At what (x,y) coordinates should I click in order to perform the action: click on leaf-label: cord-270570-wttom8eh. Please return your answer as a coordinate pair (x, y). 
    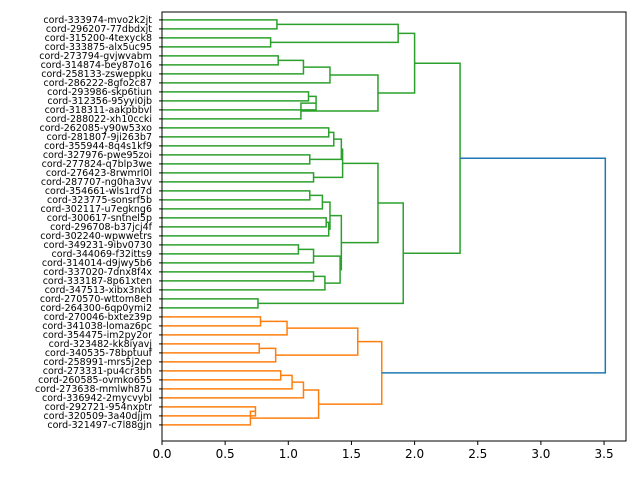
    Looking at the image, I should click on (96, 299).